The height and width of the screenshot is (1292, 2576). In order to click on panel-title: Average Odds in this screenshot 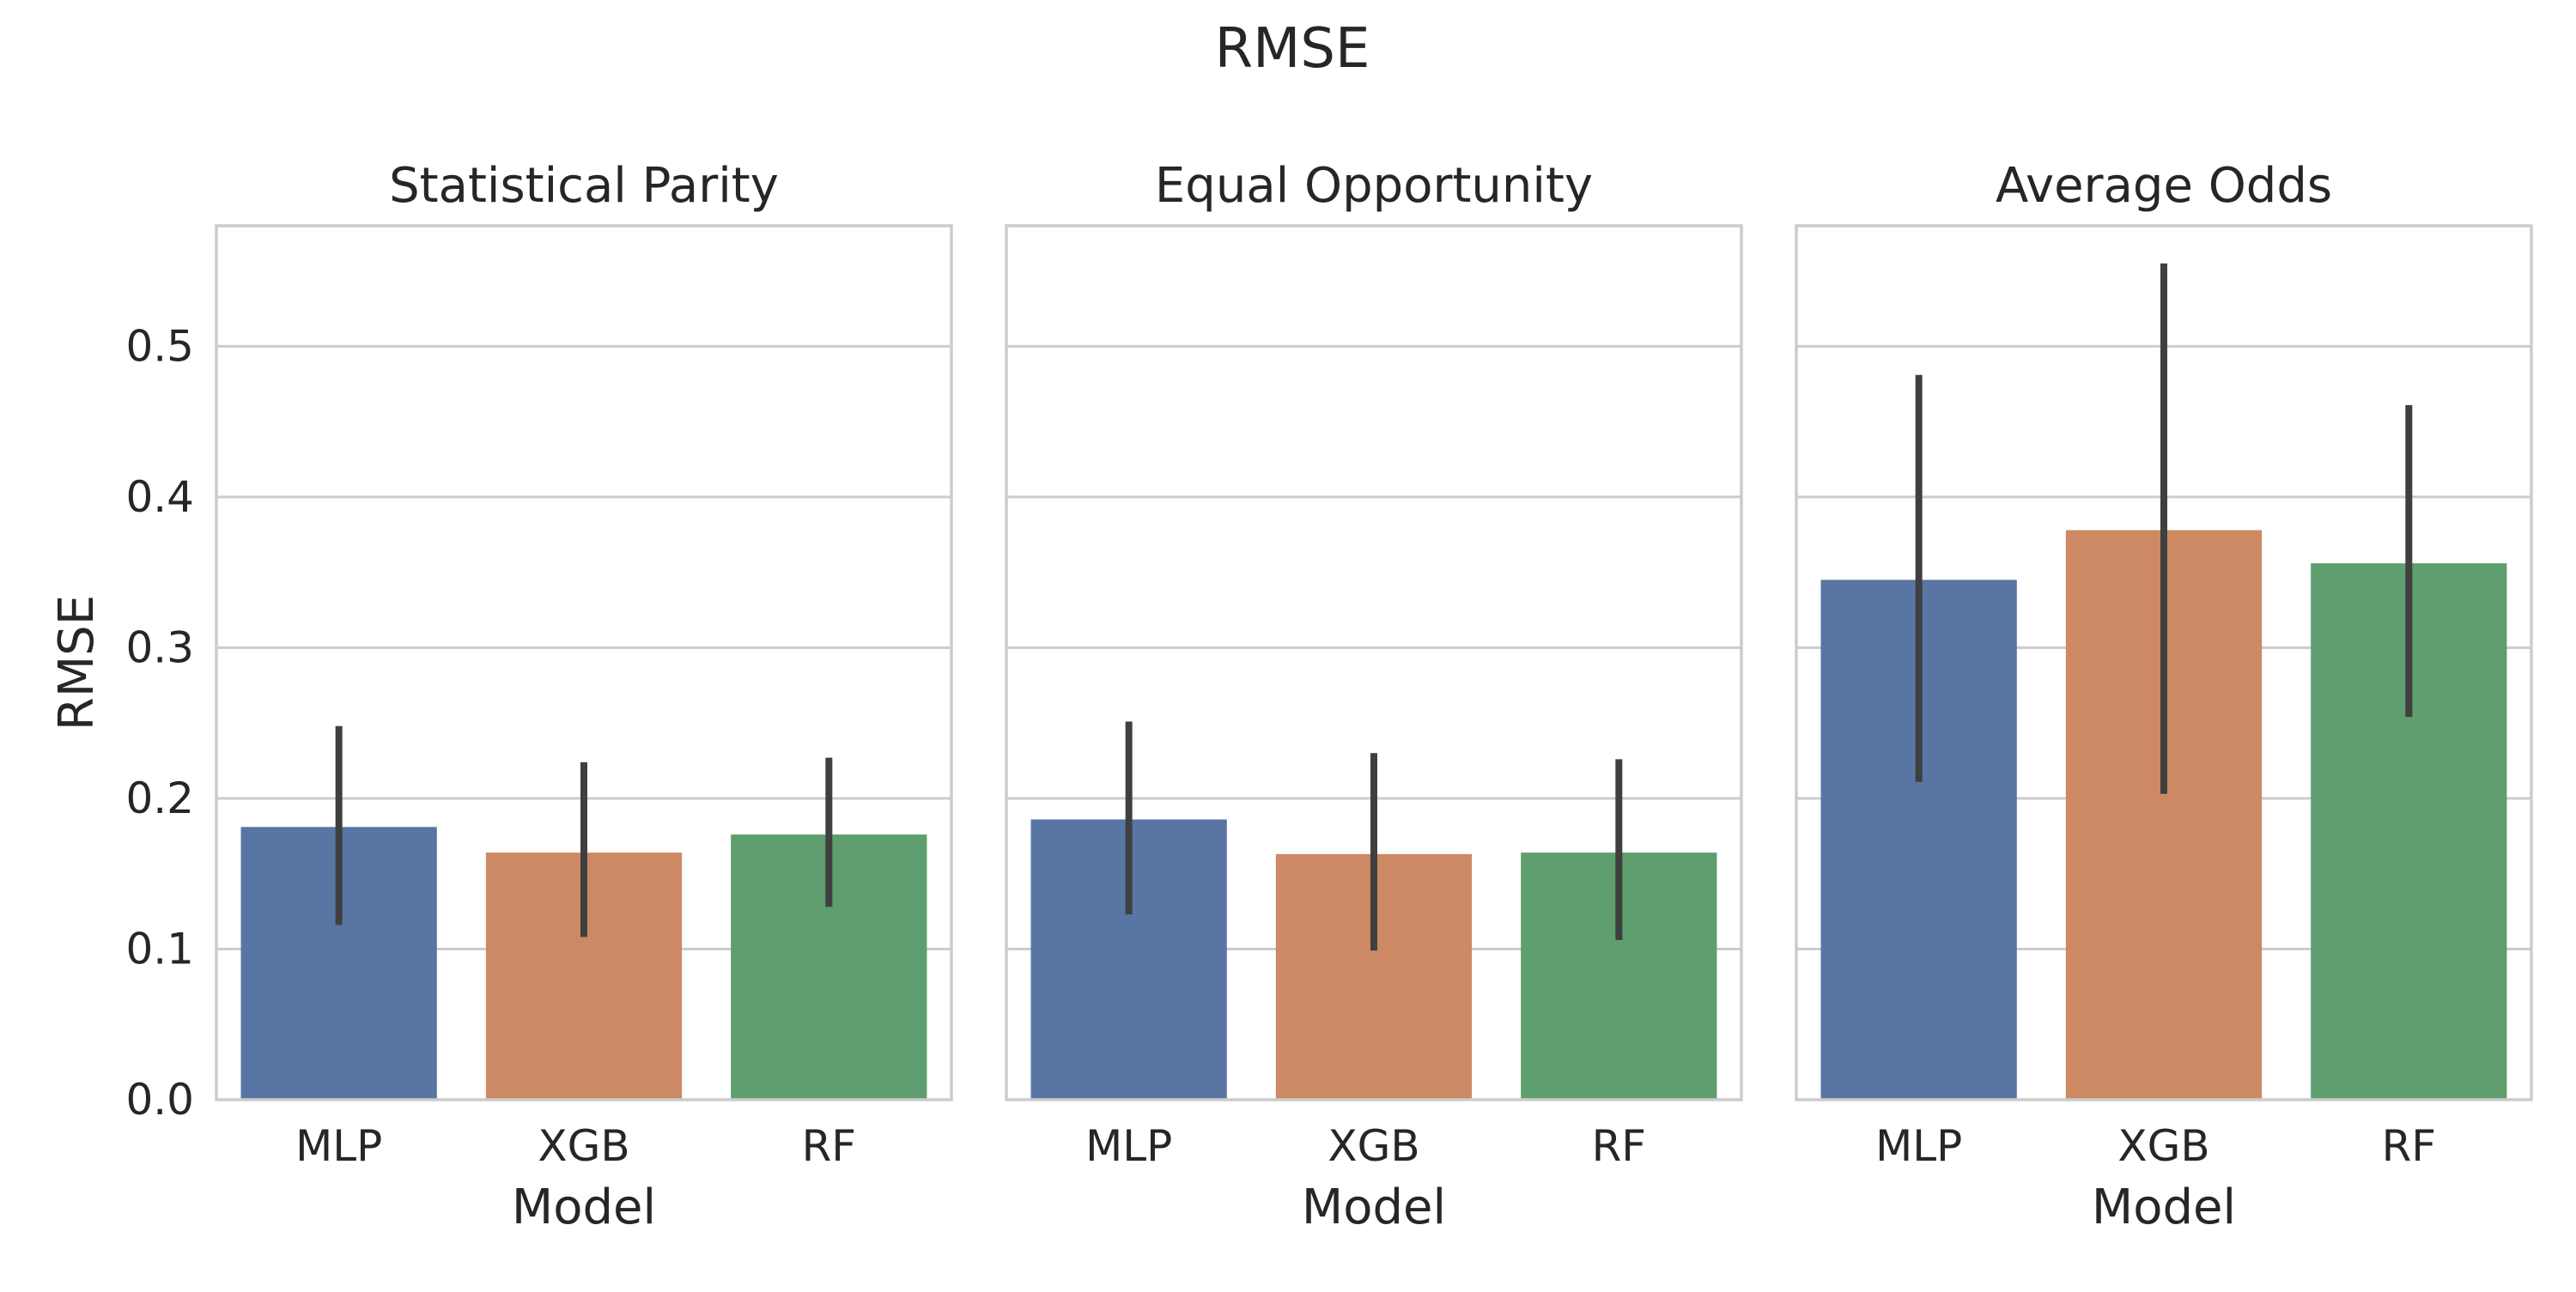, I will do `click(2164, 186)`.